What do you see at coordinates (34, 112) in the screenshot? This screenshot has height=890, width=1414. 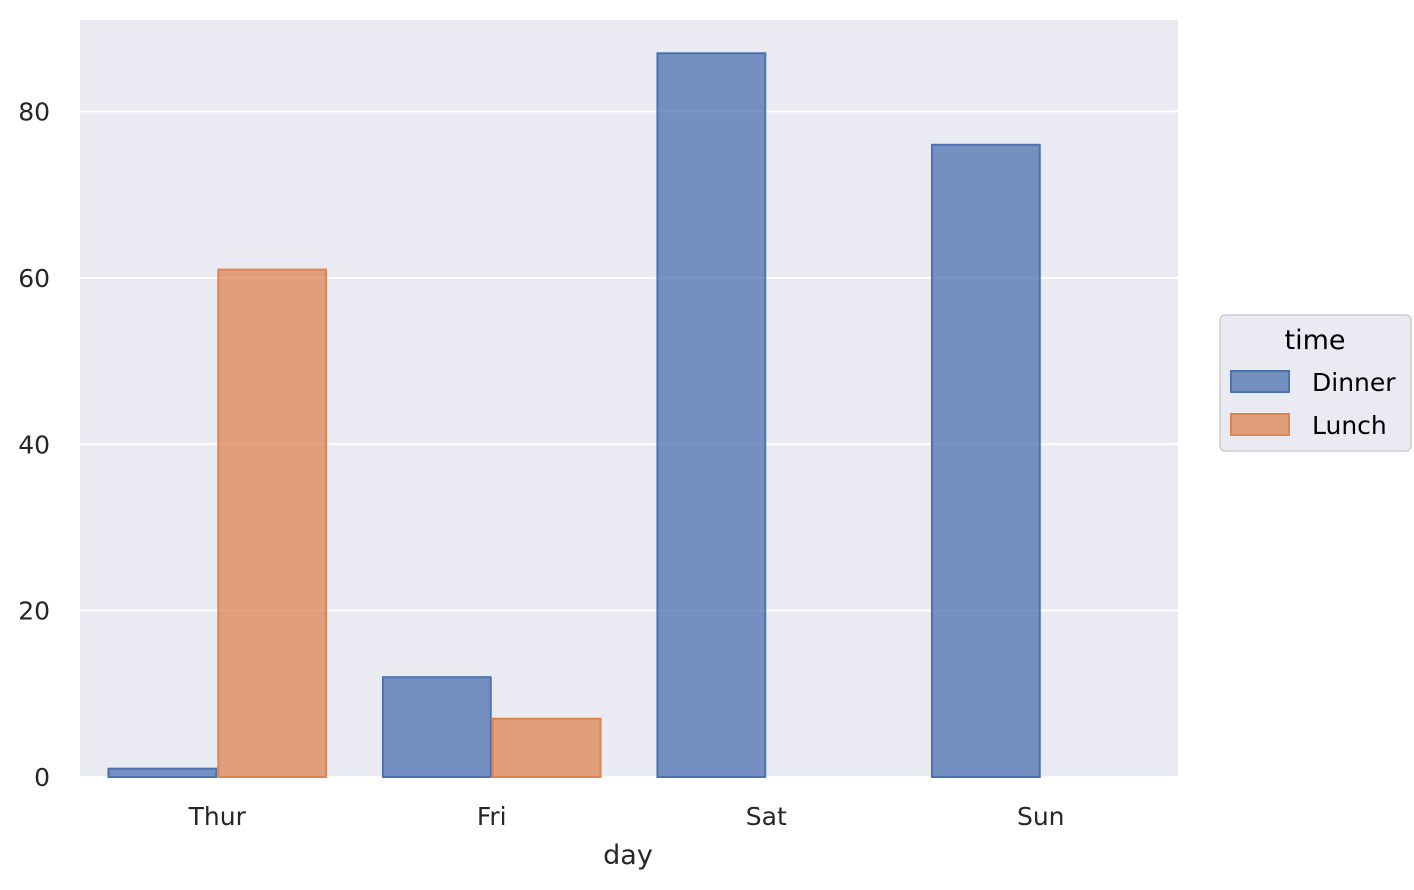 I see `y-tick-label: 80` at bounding box center [34, 112].